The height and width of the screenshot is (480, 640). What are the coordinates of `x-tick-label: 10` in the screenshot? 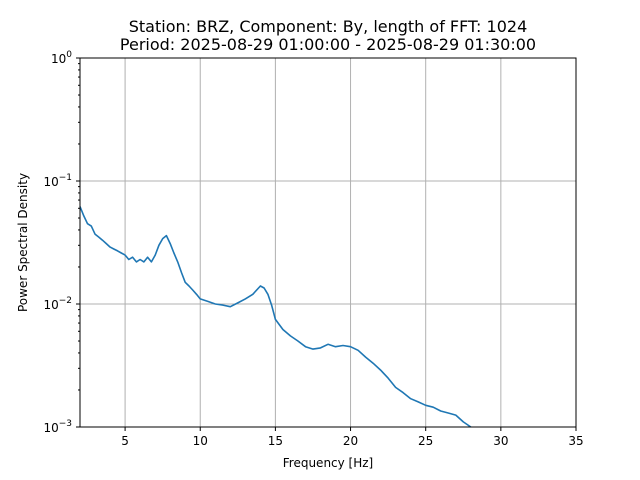 It's located at (200, 441).